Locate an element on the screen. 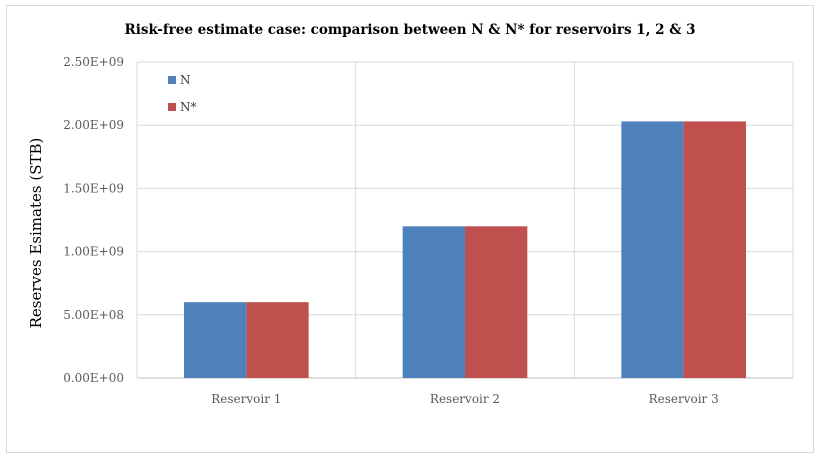 This screenshot has width=820, height=460. y-tick-label: 2.50E+09 is located at coordinates (93, 62).